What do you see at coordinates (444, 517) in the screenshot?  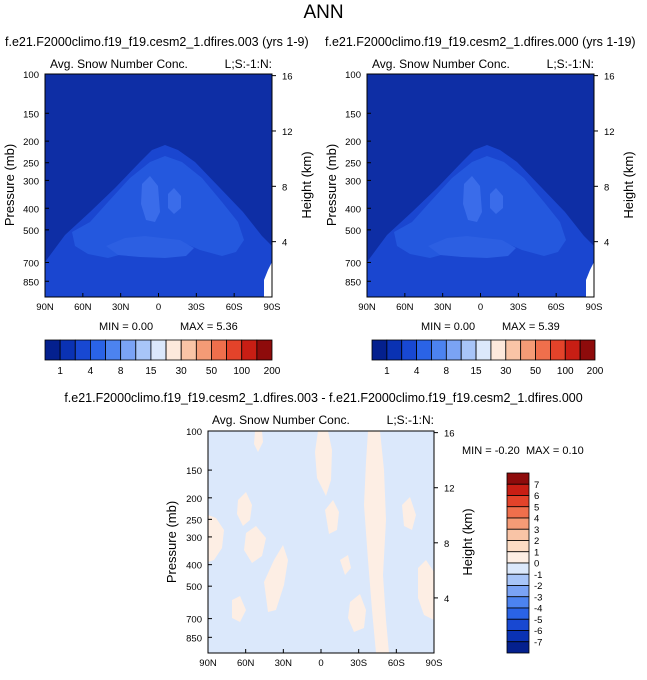 I see `panel-3-y2-ticks: 16 12 8 4` at bounding box center [444, 517].